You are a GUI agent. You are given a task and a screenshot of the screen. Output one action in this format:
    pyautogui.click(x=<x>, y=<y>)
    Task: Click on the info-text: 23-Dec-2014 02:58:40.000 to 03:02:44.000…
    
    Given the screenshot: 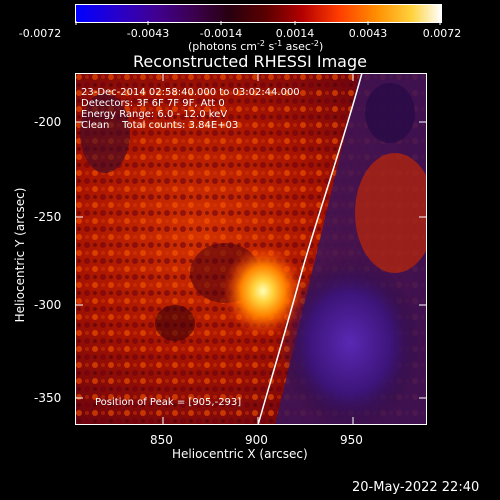 What is the action you would take?
    pyautogui.click(x=190, y=109)
    